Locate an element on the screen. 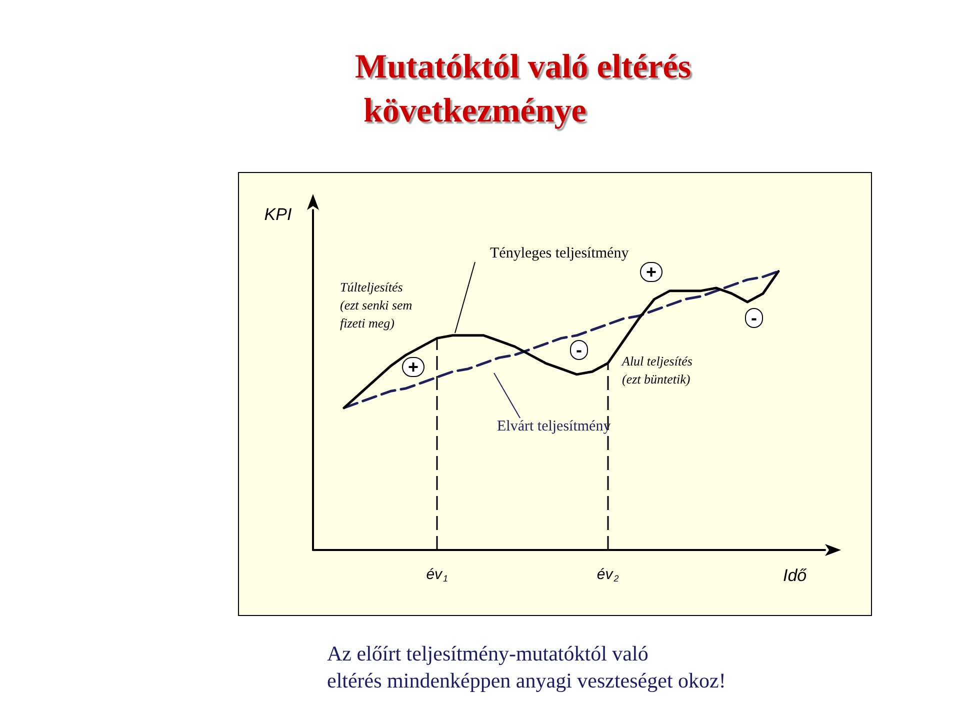 The image size is (960, 720). chart-title: Mutatóktól való eltérés következménye is located at coordinates (523, 89).